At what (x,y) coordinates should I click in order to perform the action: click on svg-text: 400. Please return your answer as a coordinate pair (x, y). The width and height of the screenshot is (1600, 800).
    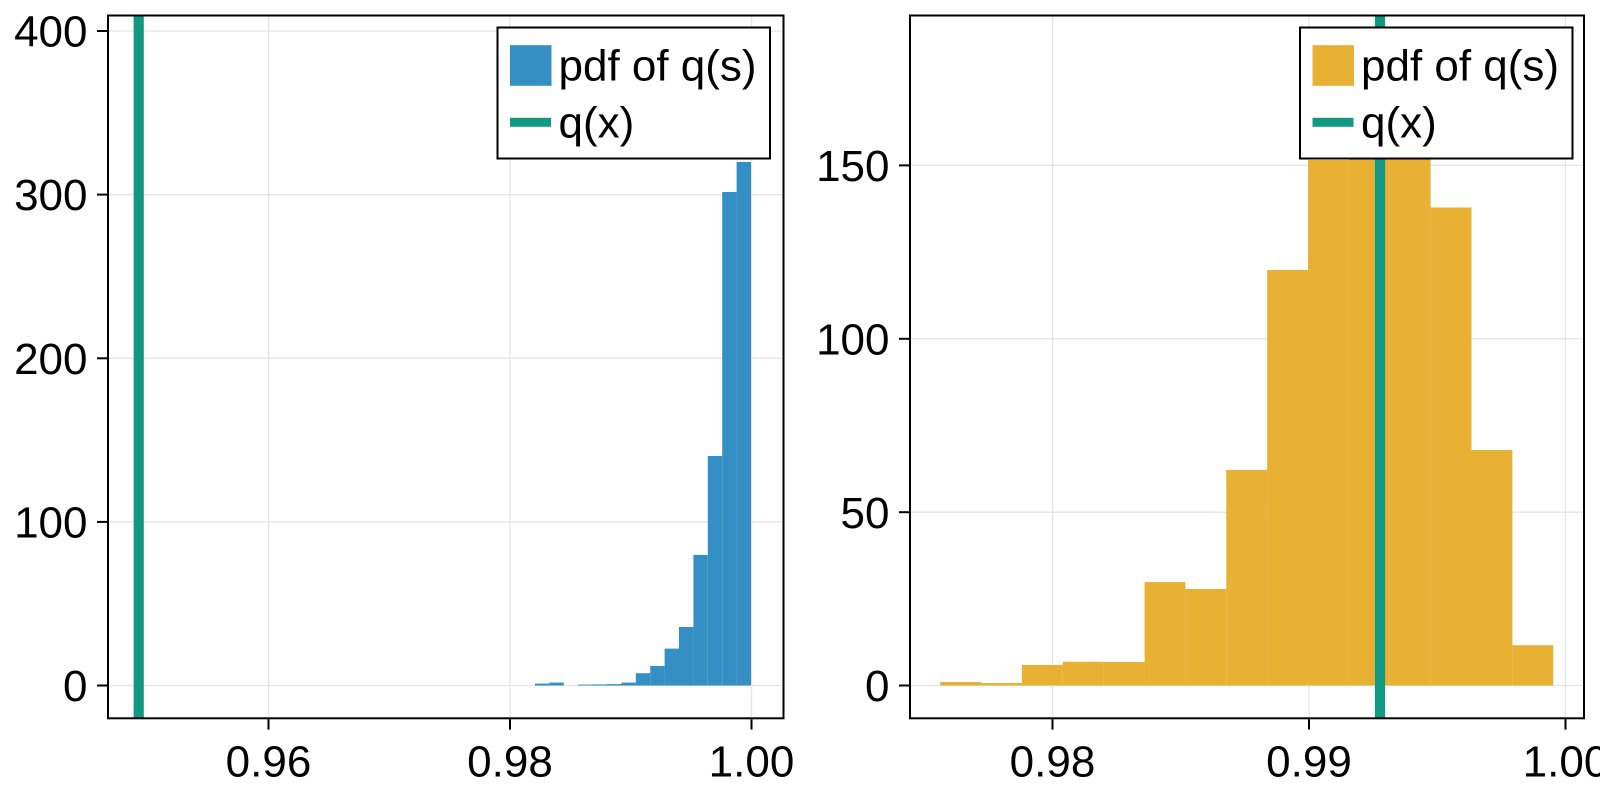
    Looking at the image, I should click on (50, 32).